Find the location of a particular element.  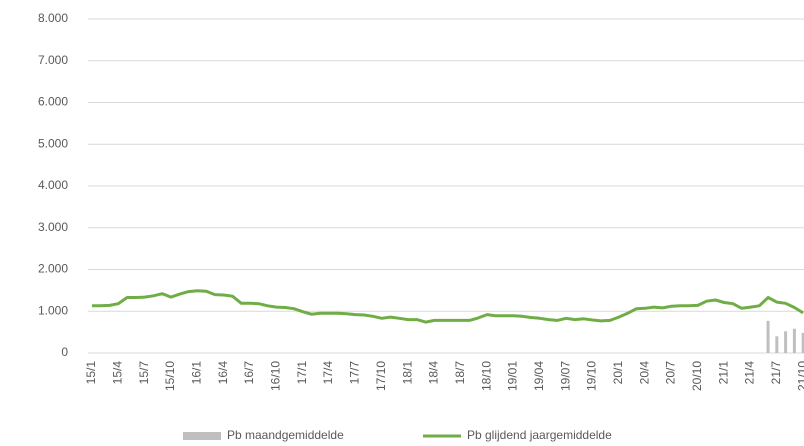

y-tick-label: 0 is located at coordinates (64, 352).